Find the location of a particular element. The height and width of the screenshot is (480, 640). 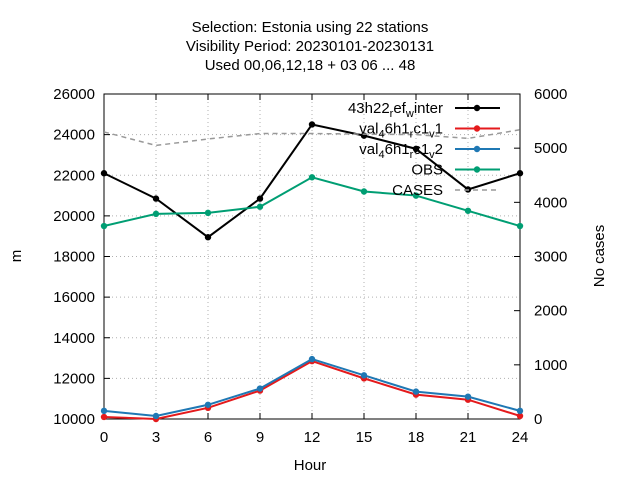

y2-tick-label: 1000 is located at coordinates (550, 365).